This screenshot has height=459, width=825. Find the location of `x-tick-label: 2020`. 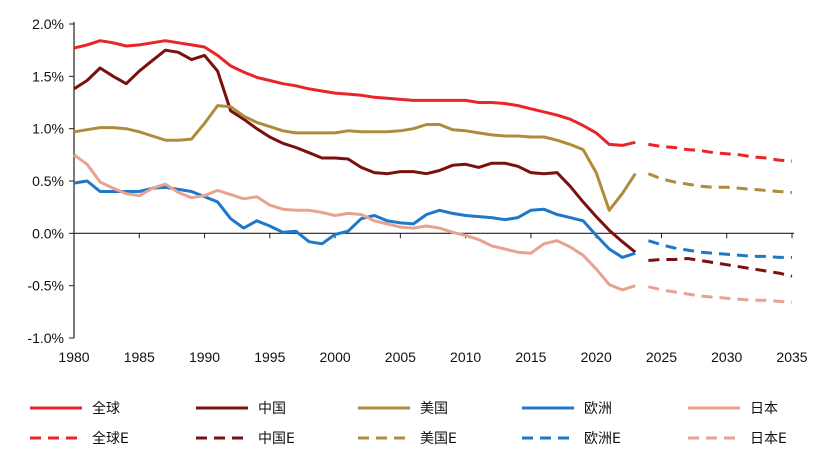

x-tick-label: 2020 is located at coordinates (596, 357).